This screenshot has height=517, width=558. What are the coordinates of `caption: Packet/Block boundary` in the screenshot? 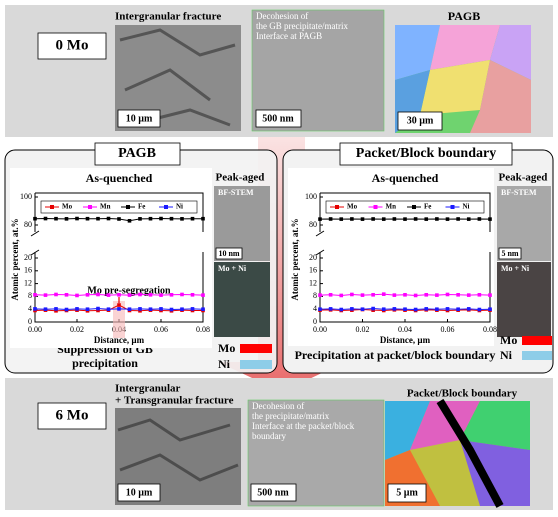 It's located at (462, 394).